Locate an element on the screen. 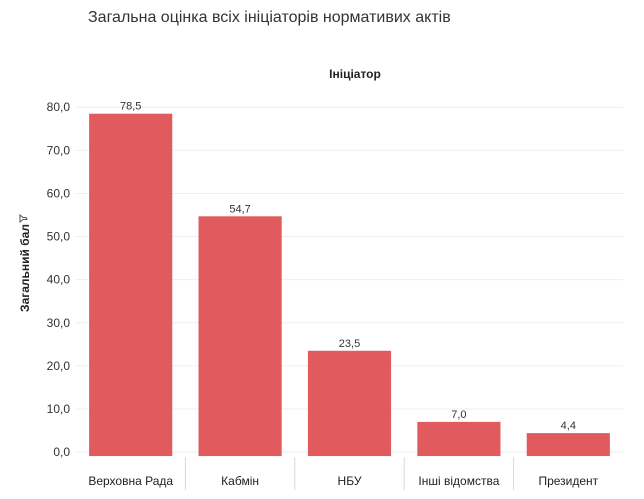 Image resolution: width=644 pixels, height=499 pixels. column-header-label: Ініціатор is located at coordinates (355, 74).